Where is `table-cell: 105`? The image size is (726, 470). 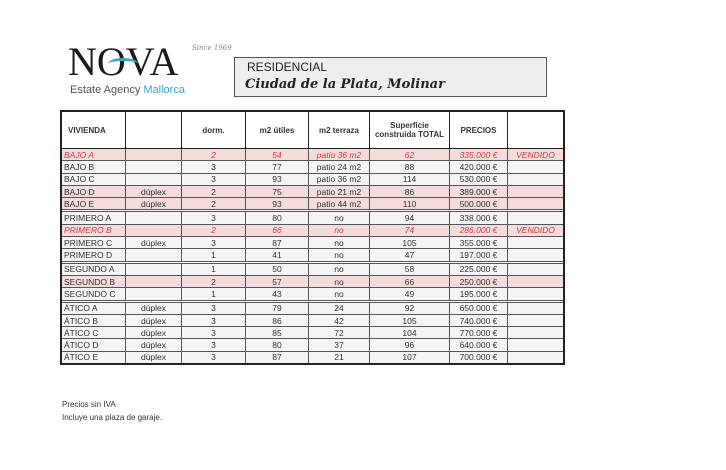 table-cell: 105 is located at coordinates (409, 320).